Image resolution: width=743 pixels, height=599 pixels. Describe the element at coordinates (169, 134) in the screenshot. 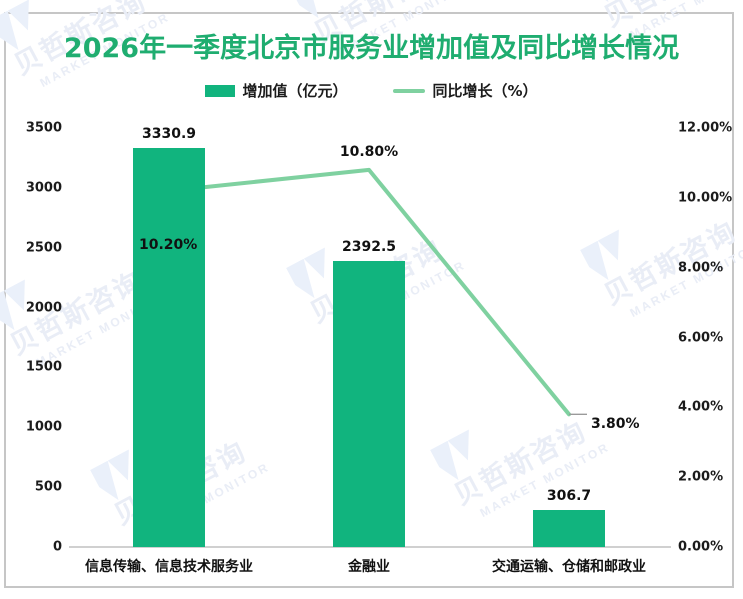

I see `bar-value-label-1: 3330.9` at that location.